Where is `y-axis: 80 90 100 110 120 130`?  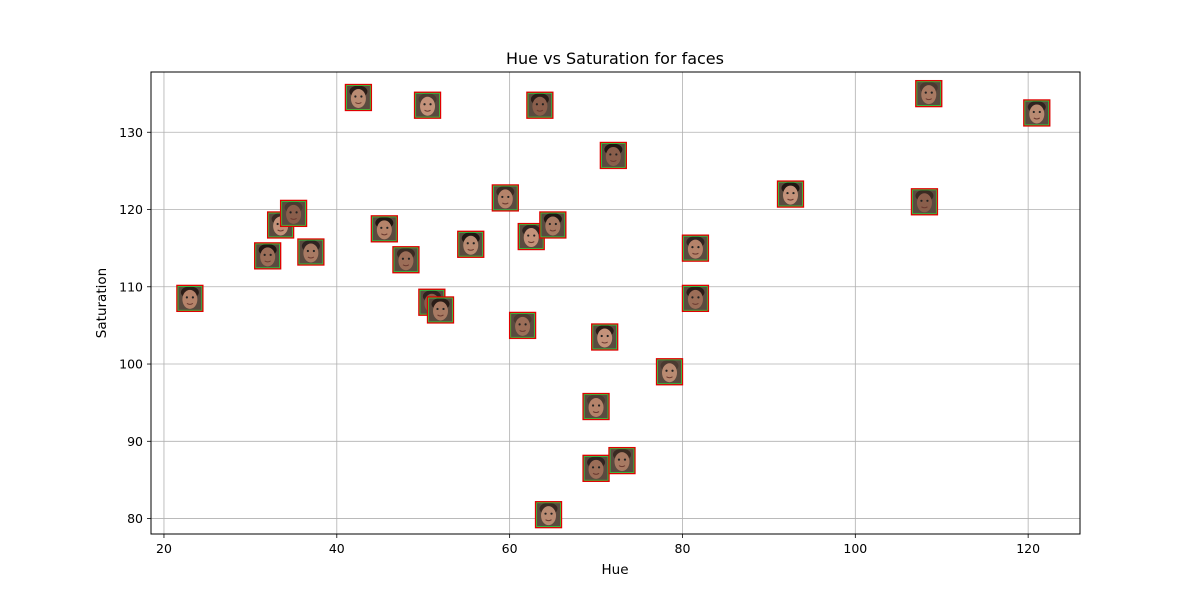 y-axis: 80 90 100 110 120 130 is located at coordinates (135, 325).